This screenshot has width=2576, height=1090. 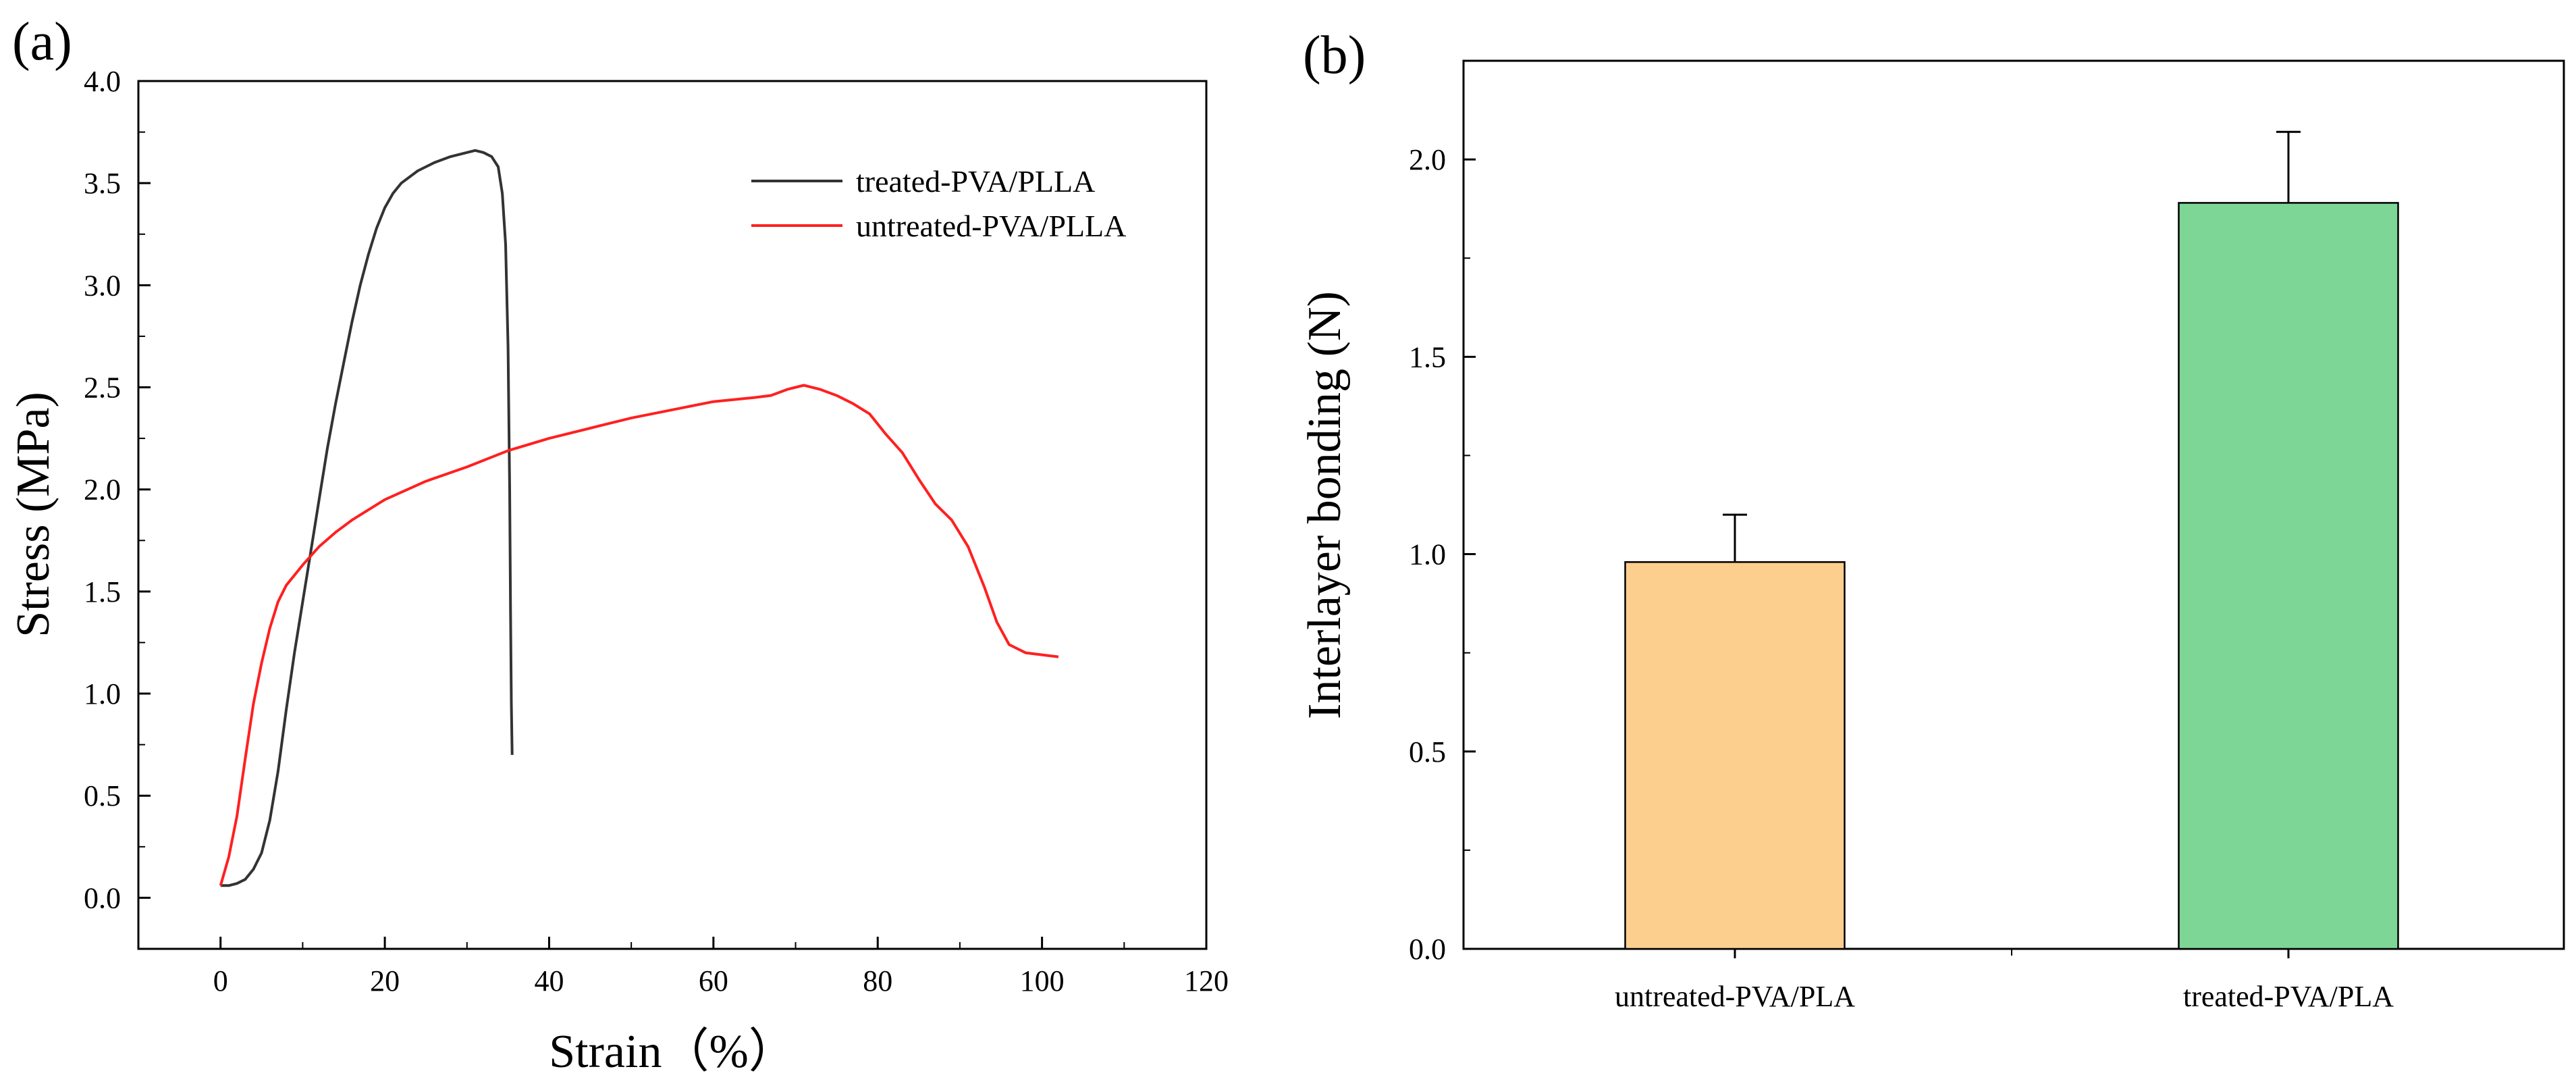 What do you see at coordinates (221, 980) in the screenshot?
I see `x-tick-label: 0` at bounding box center [221, 980].